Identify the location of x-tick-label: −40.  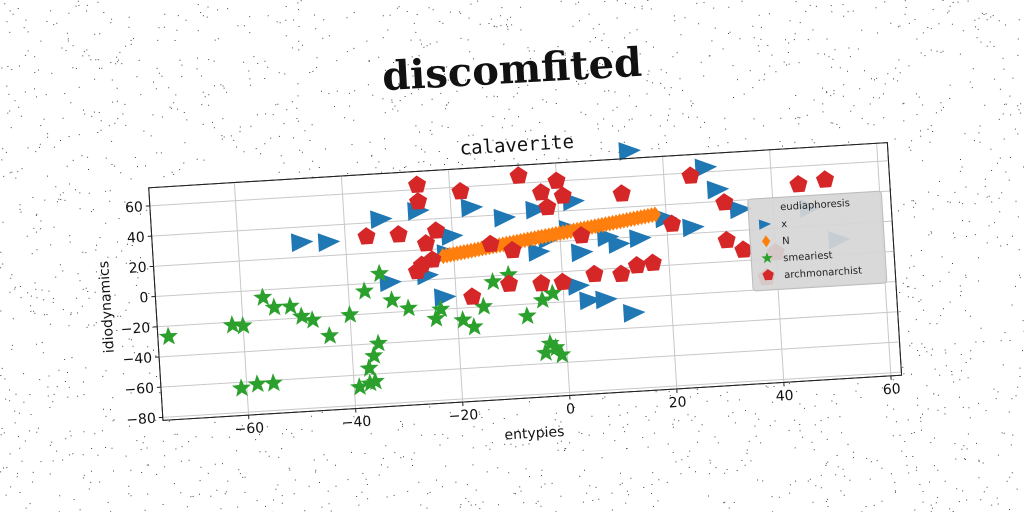
(356, 423).